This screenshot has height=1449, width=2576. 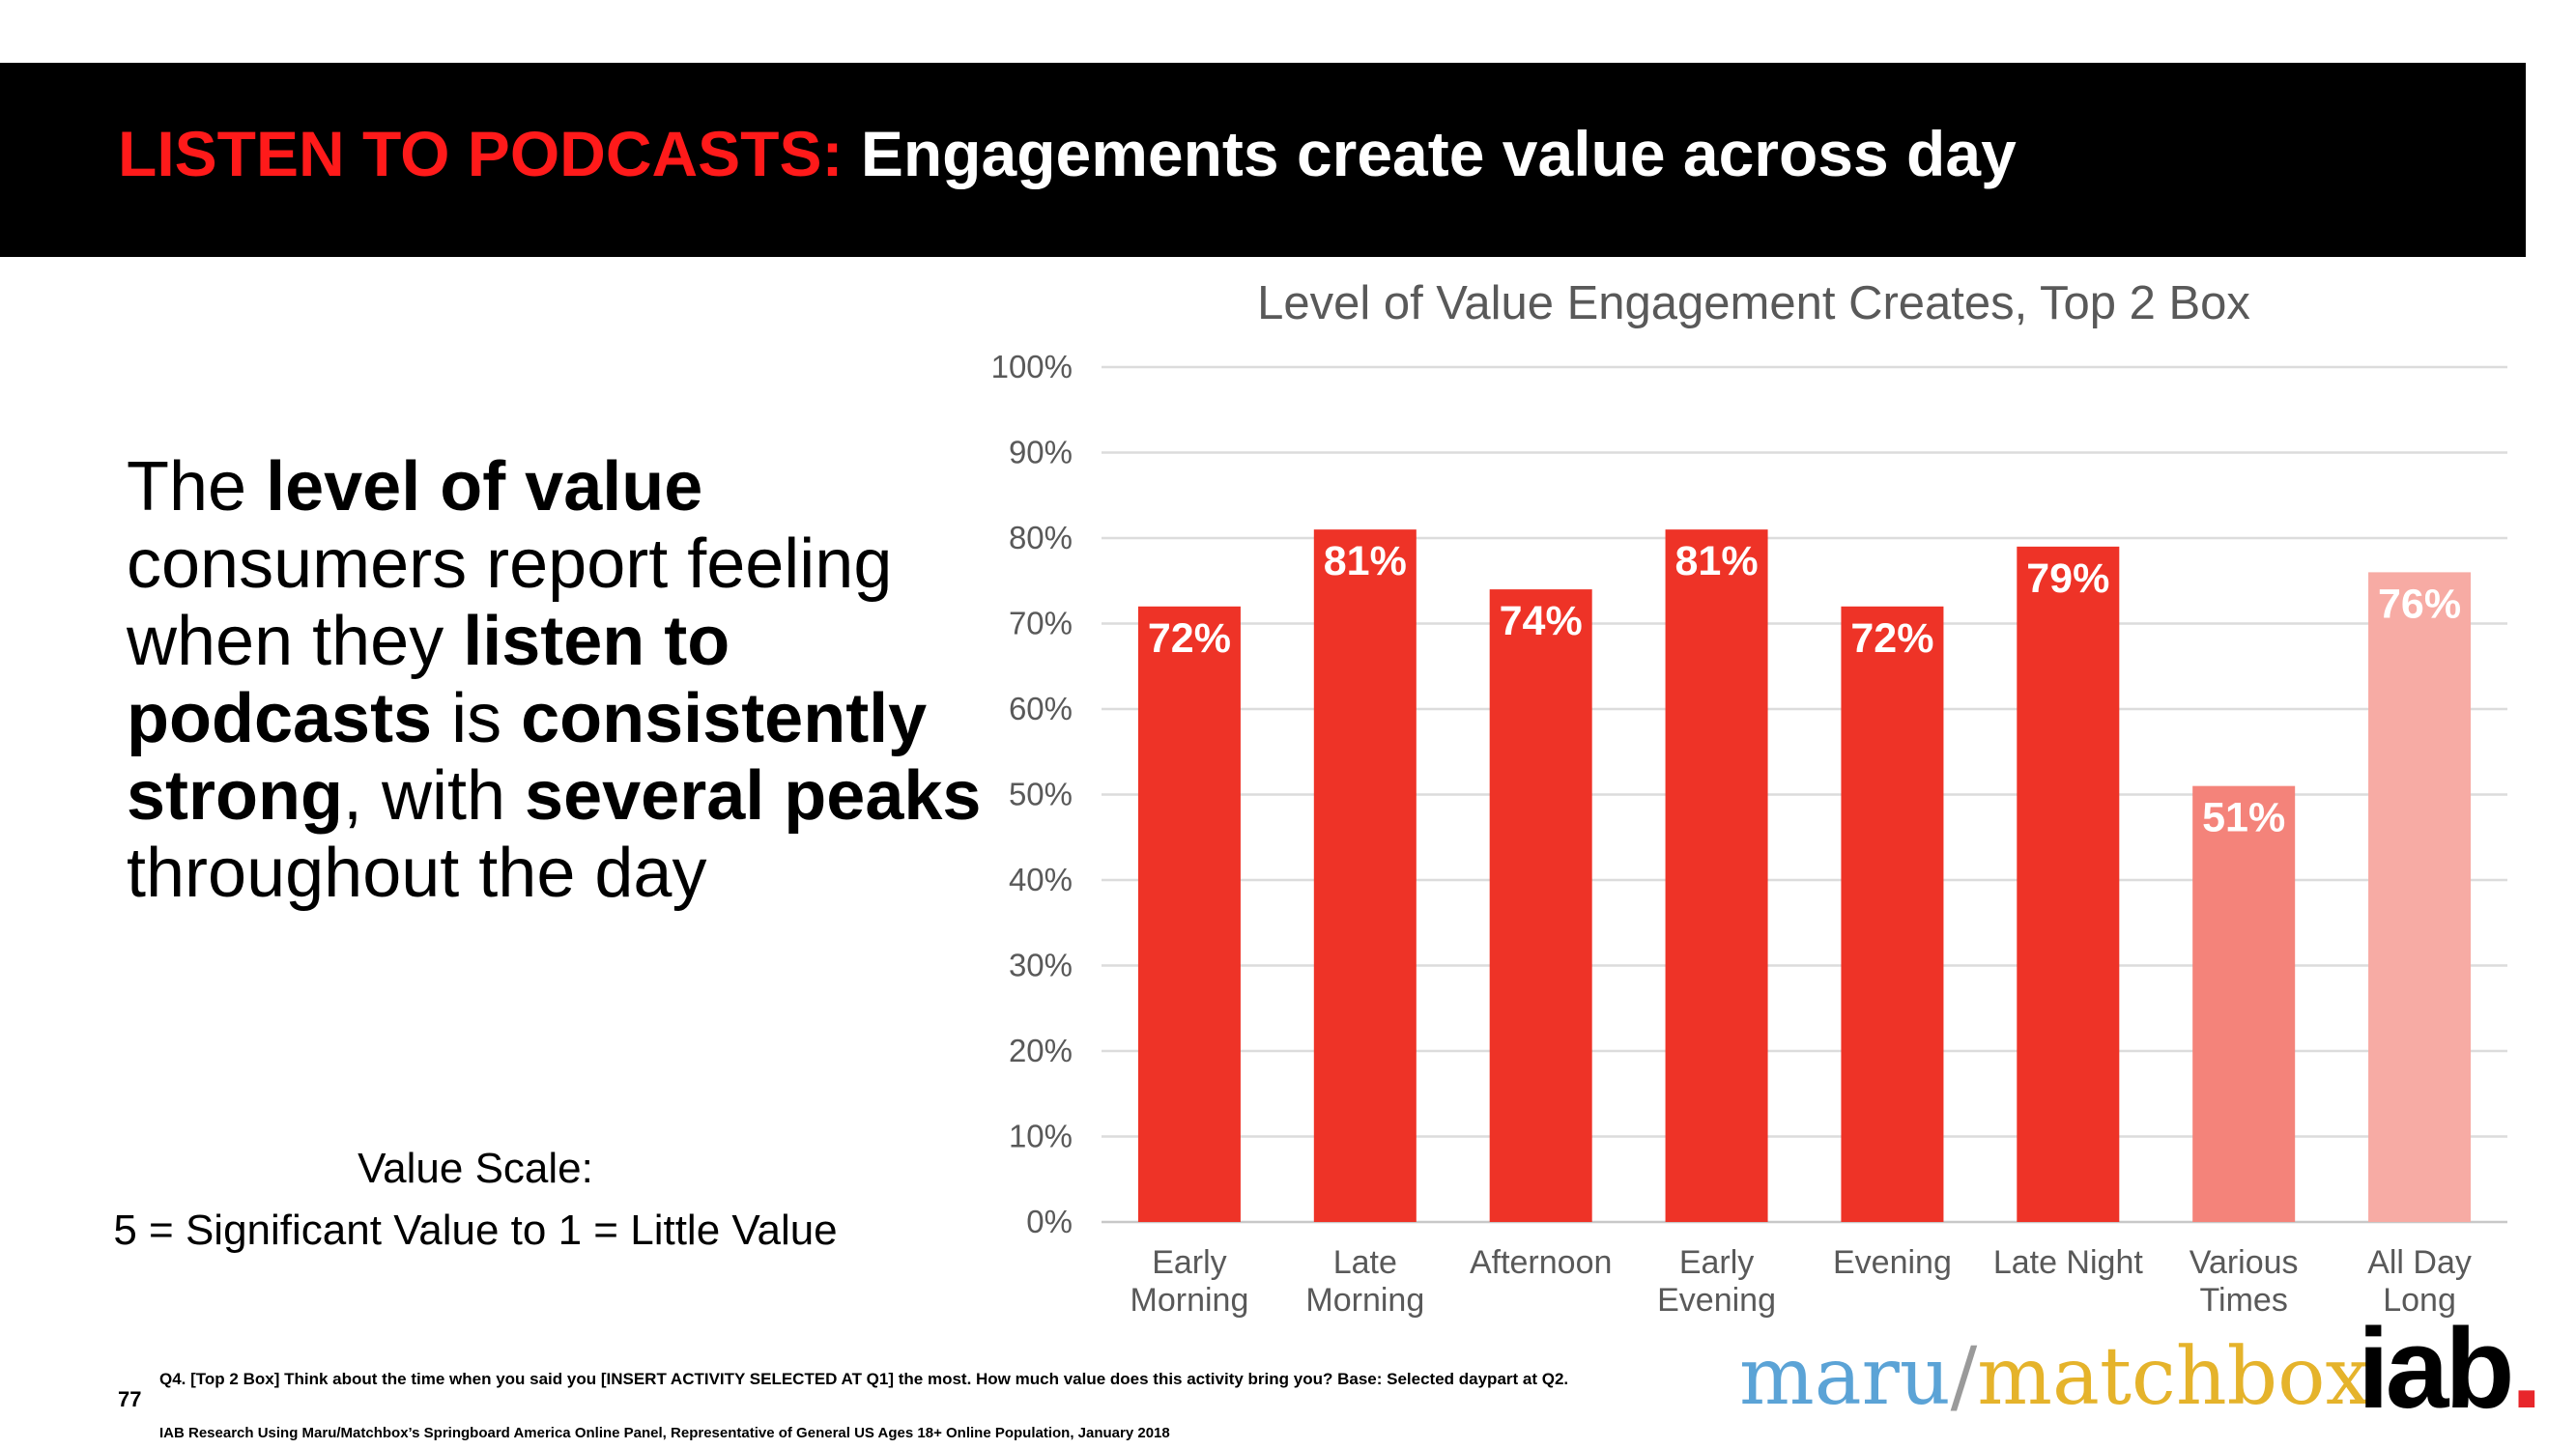 What do you see at coordinates (1041, 1136) in the screenshot?
I see `y-tick-label: 10%` at bounding box center [1041, 1136].